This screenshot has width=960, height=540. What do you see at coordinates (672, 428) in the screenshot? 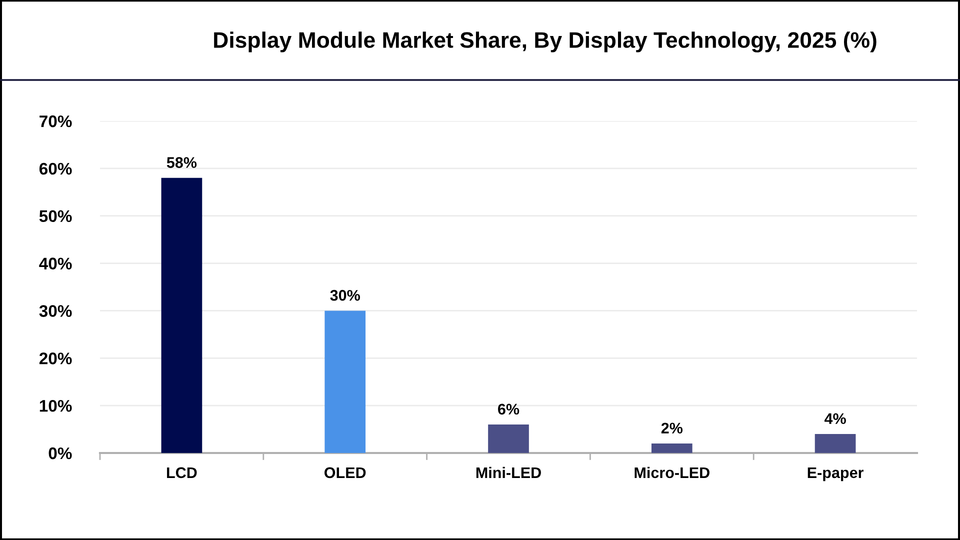
I see `data-label: 2%` at bounding box center [672, 428].